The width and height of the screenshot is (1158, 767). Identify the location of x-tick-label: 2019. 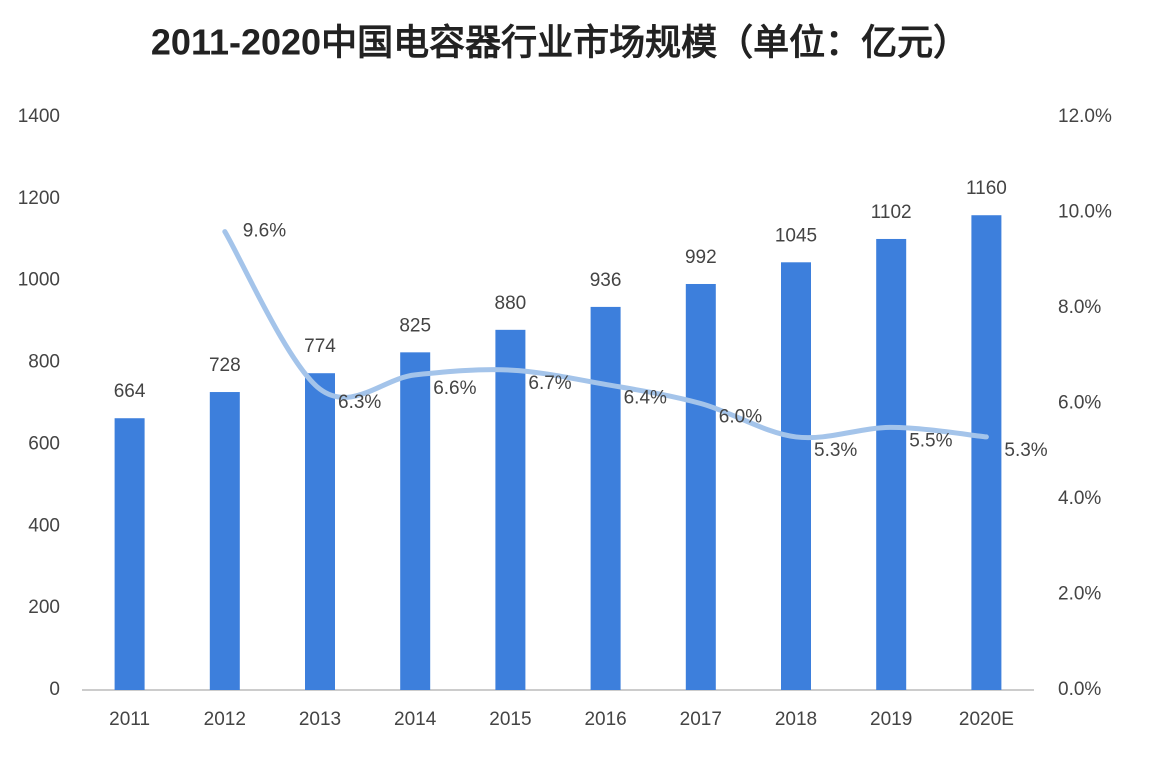
(891, 719).